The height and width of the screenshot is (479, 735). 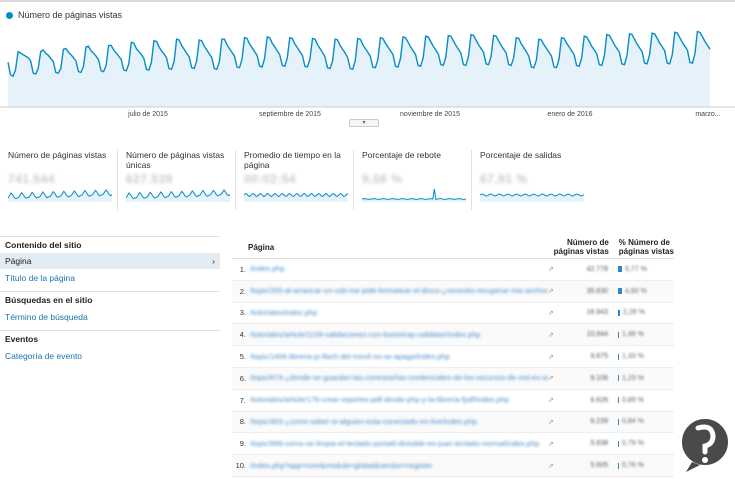 I want to click on pct-value: 0,79 %, so click(x=633, y=444).